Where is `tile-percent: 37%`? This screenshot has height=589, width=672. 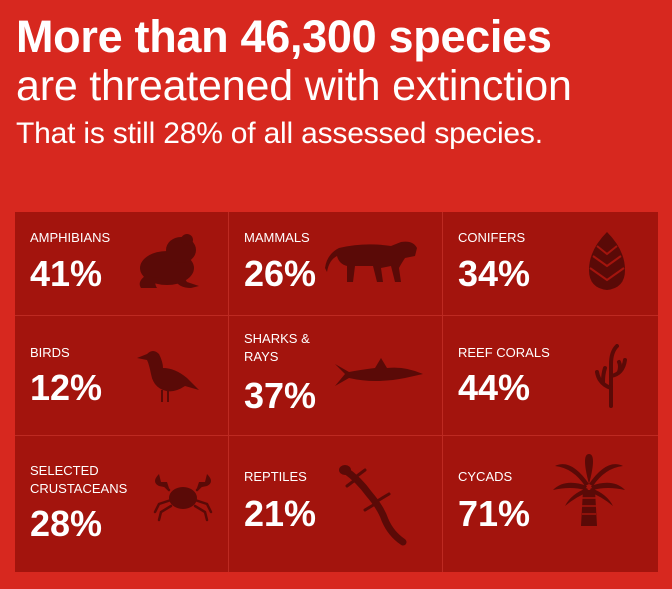
tile-percent: 37% is located at coordinates (280, 395).